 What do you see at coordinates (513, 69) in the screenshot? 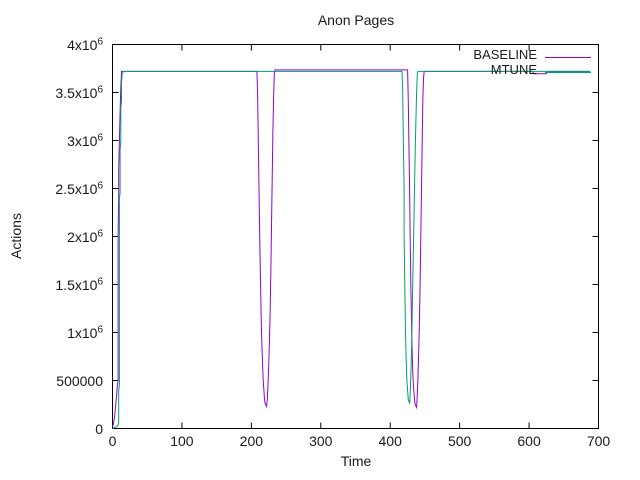
I see `legend-label-mtune: MTUNE` at bounding box center [513, 69].